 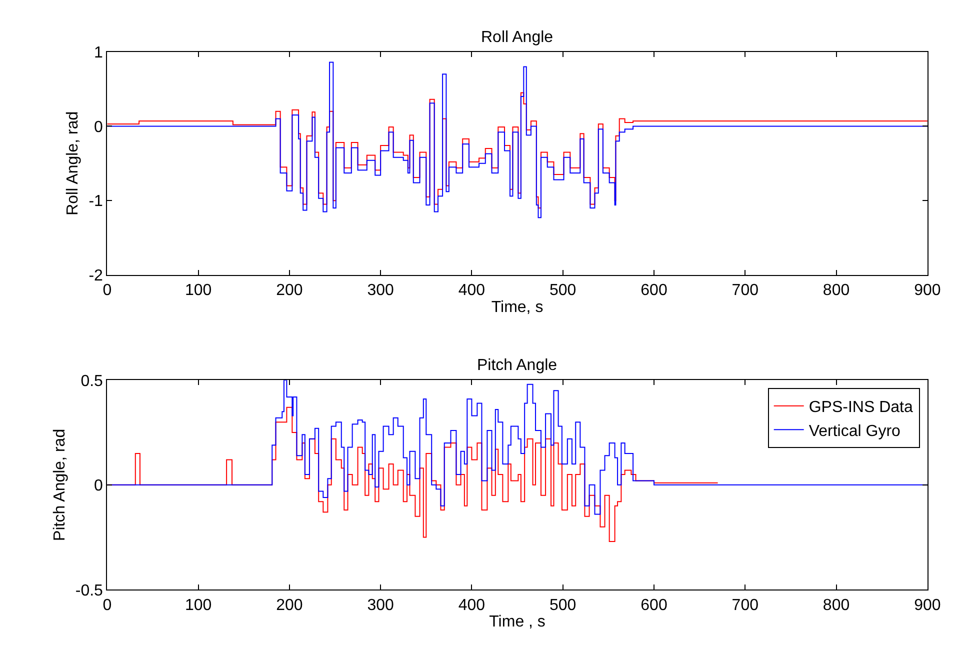 What do you see at coordinates (99, 53) in the screenshot?
I see `y-tick-label: 1` at bounding box center [99, 53].